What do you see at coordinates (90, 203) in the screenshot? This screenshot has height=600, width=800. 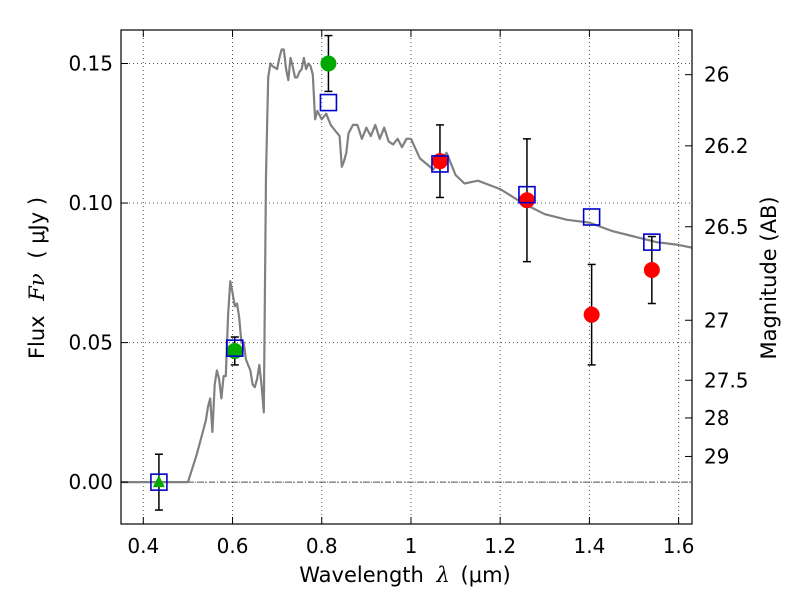 I see `y-tick-label: 0.10` at bounding box center [90, 203].